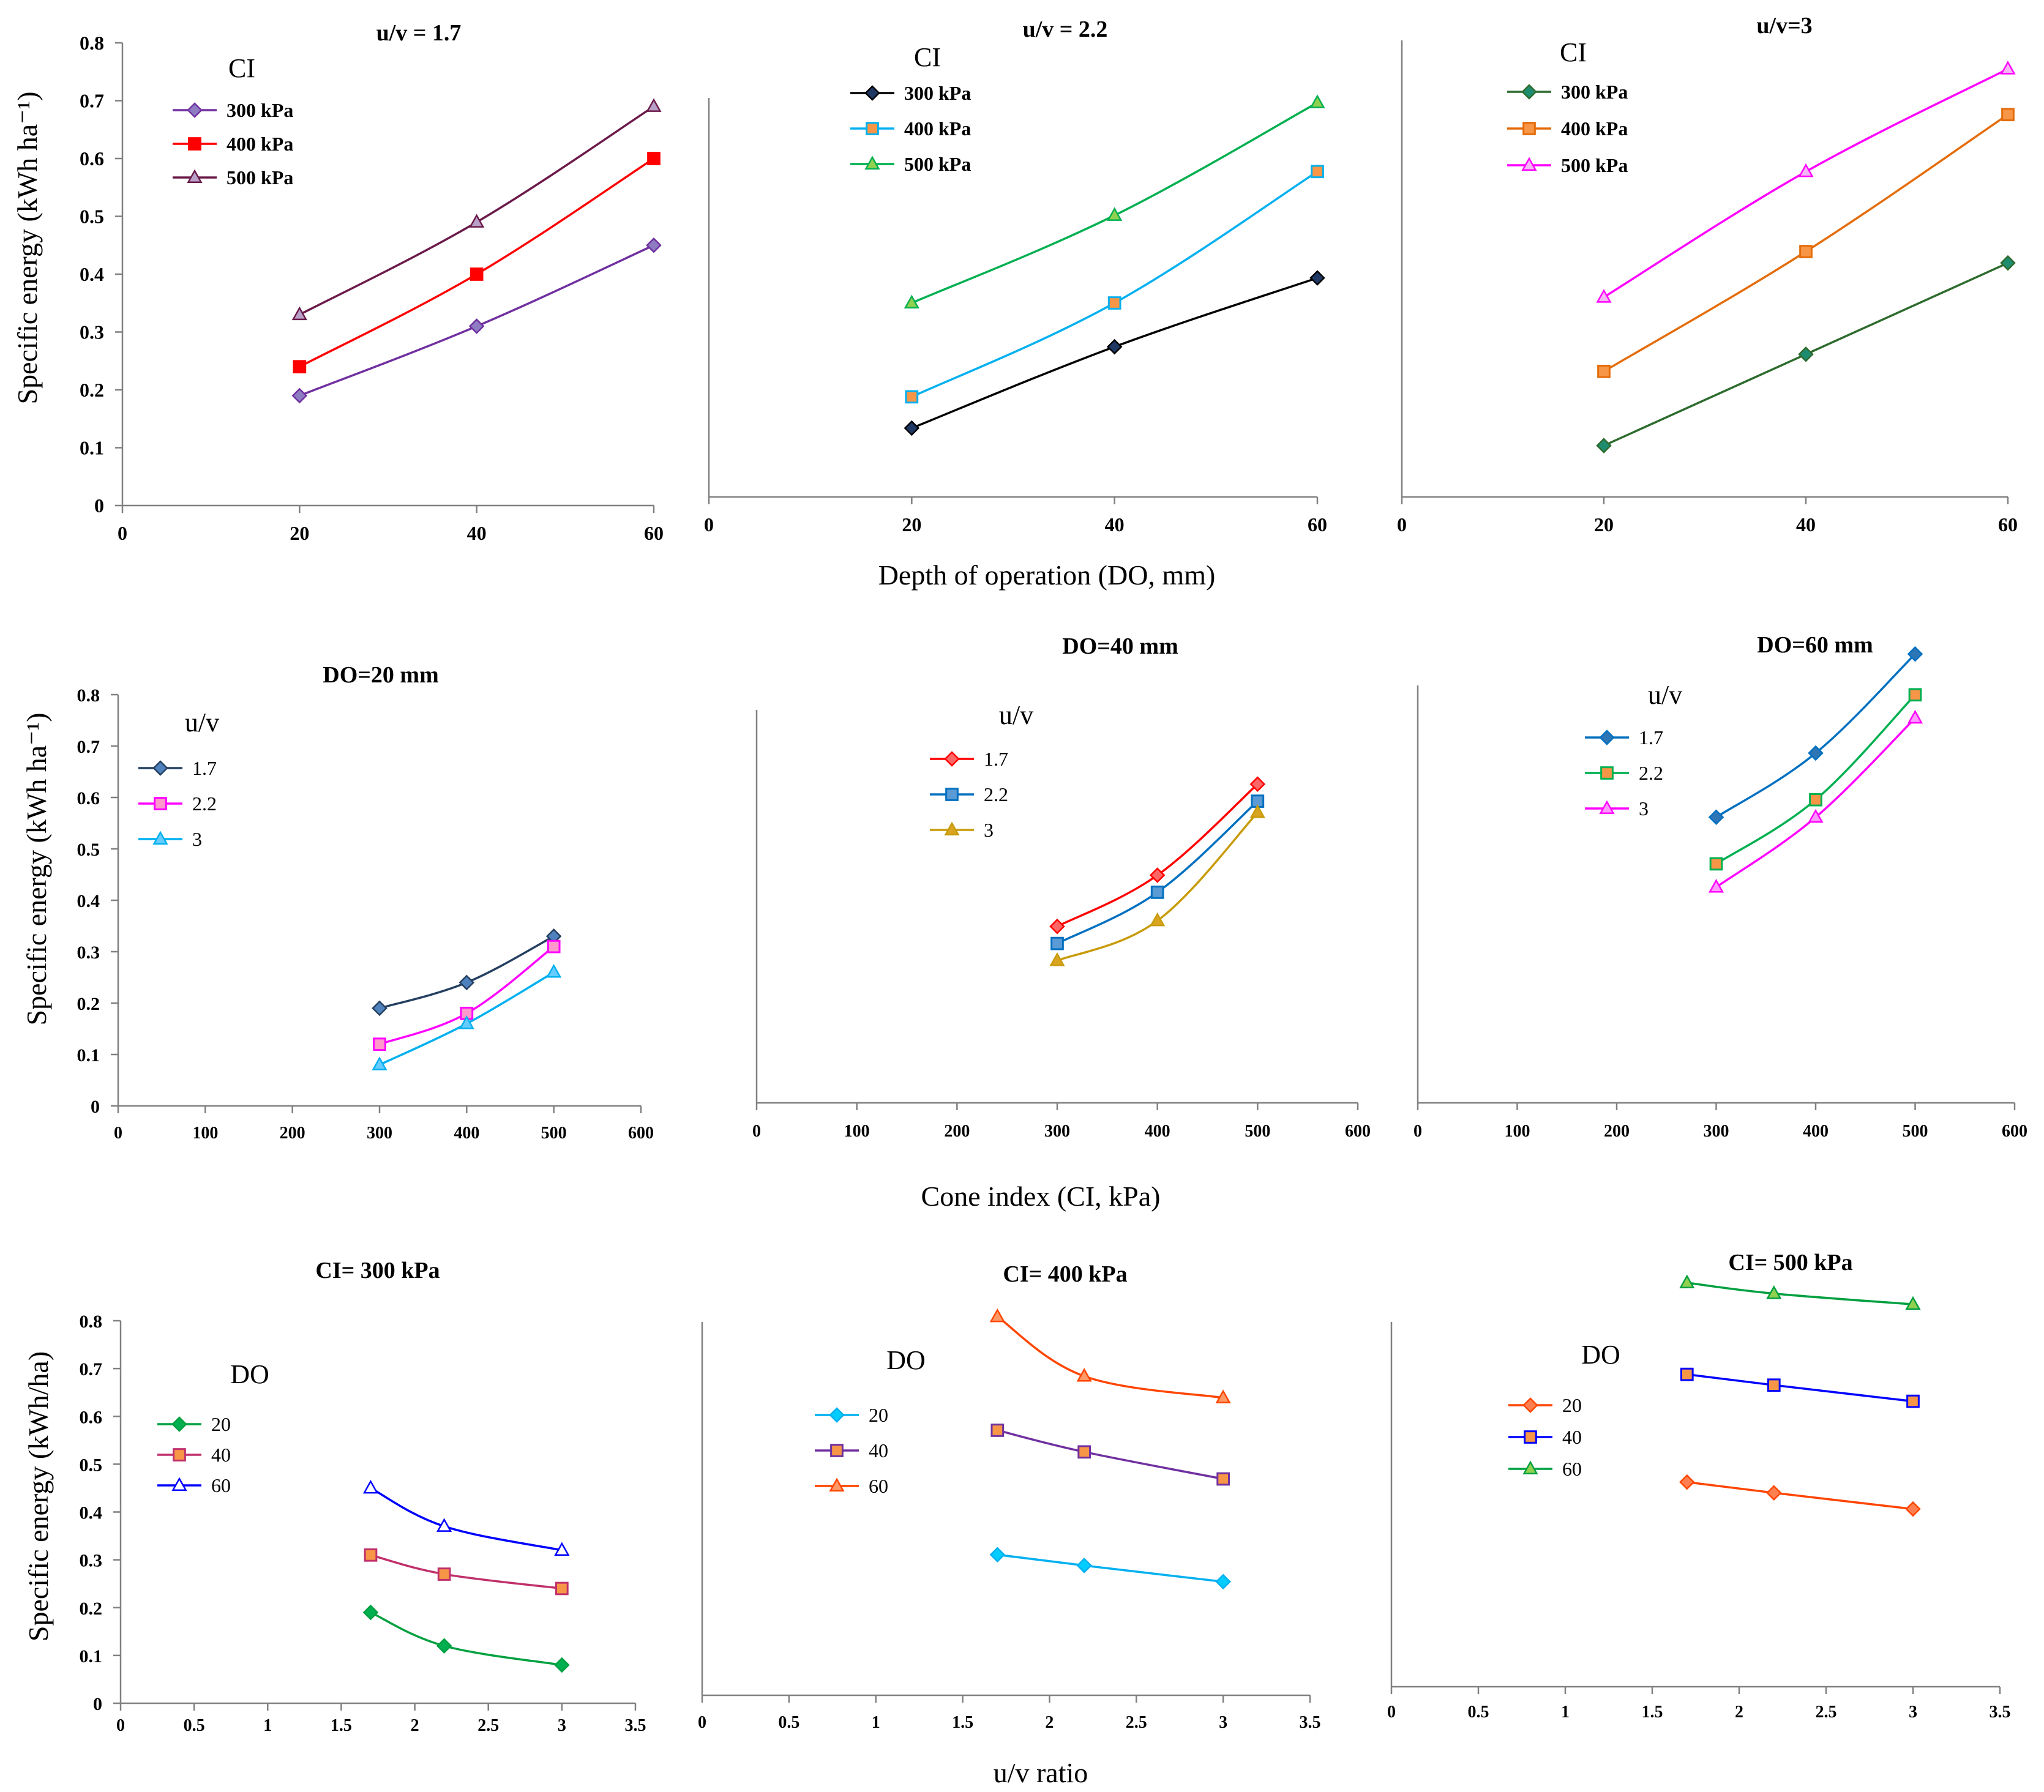 Image resolution: width=2044 pixels, height=1792 pixels. I want to click on panel-8-x-tick-label: 2, so click(1049, 1722).